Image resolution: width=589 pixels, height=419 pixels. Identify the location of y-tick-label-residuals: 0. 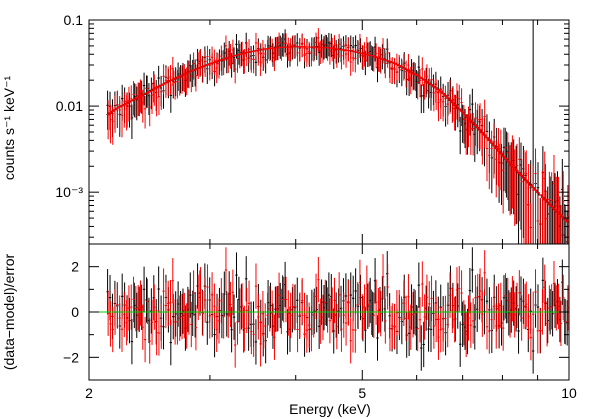
(75, 312).